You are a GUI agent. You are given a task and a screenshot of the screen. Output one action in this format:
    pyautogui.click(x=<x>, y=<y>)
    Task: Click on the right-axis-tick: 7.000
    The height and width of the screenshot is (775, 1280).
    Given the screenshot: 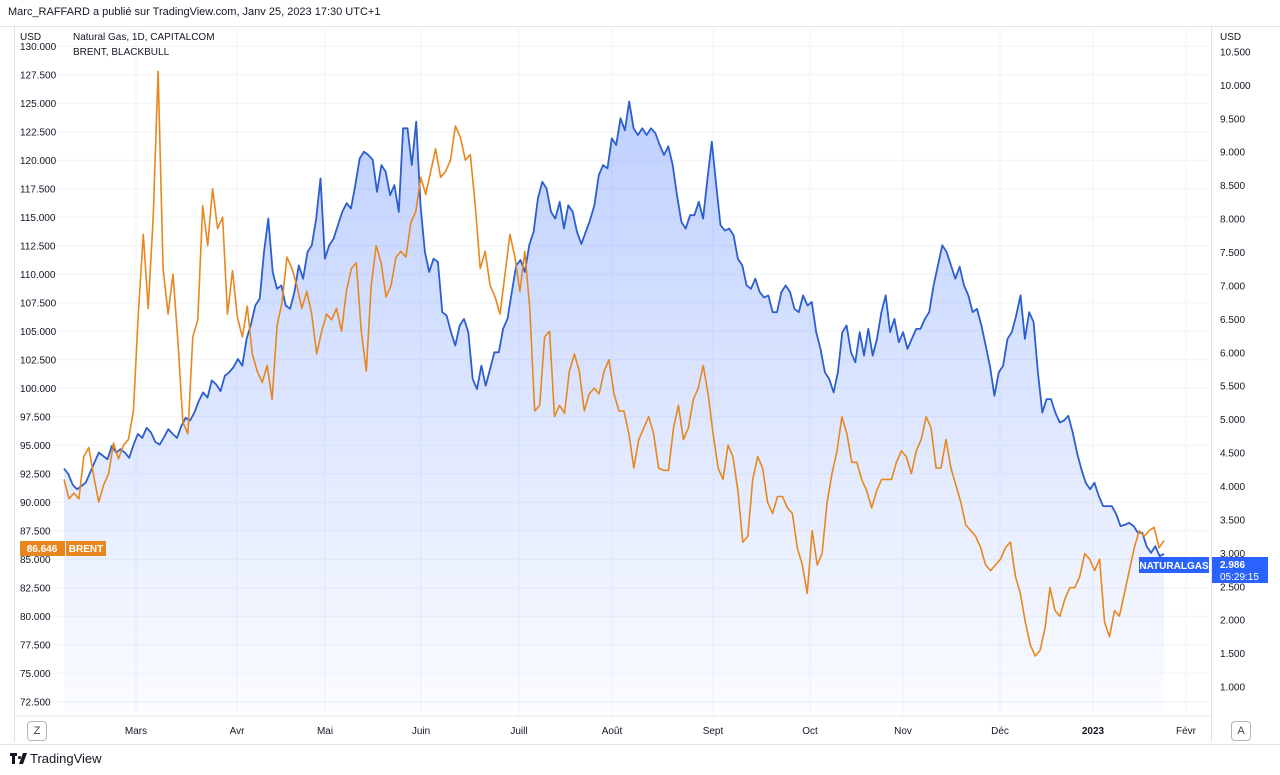 What is the action you would take?
    pyautogui.click(x=1232, y=286)
    